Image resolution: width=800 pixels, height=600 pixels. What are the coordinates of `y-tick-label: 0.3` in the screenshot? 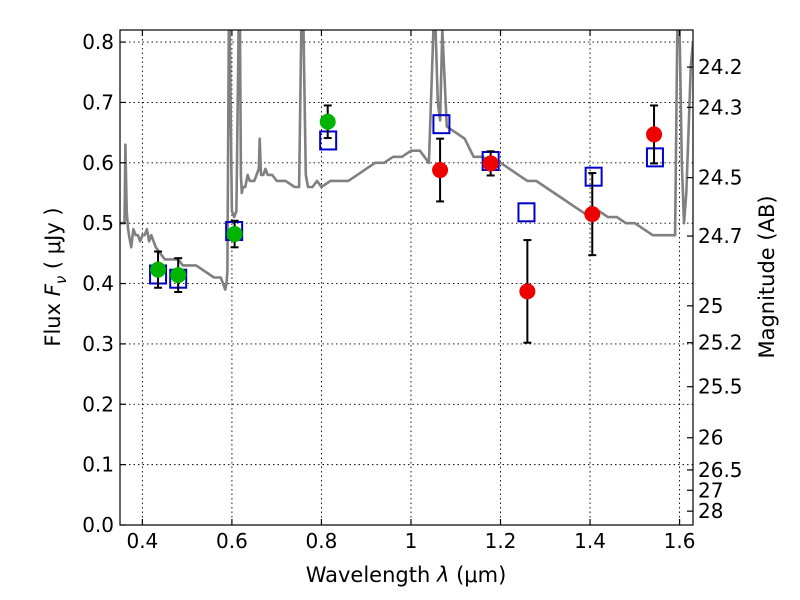 It's located at (98, 344).